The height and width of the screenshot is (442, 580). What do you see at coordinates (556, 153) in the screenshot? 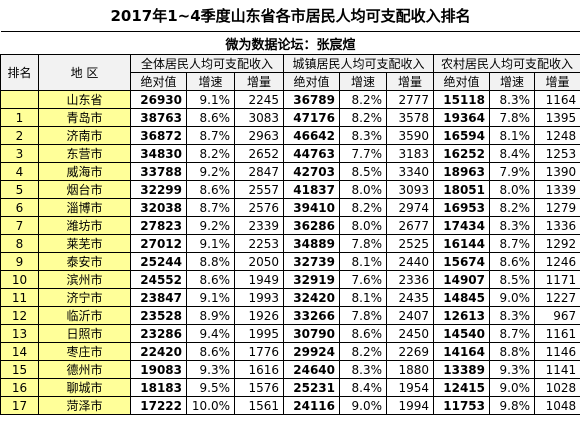
I see `increment: 1253` at bounding box center [556, 153].